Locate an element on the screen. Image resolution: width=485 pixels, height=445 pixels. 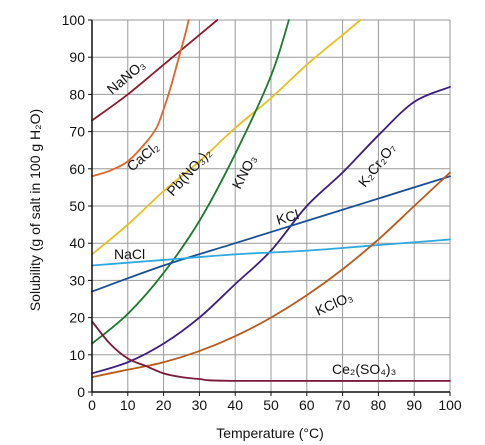
y-tick-label: 60 is located at coordinates (77, 169).